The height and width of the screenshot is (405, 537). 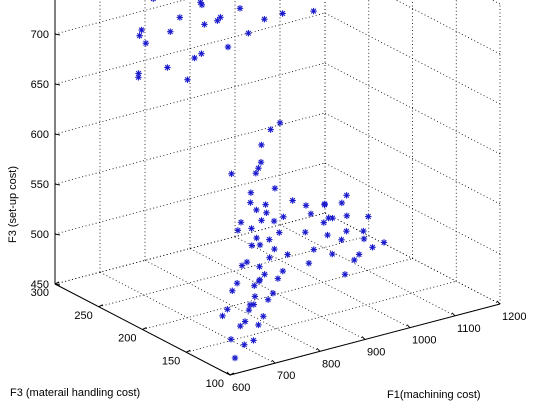 I want to click on x-tick-label: 1200, so click(x=514, y=317).